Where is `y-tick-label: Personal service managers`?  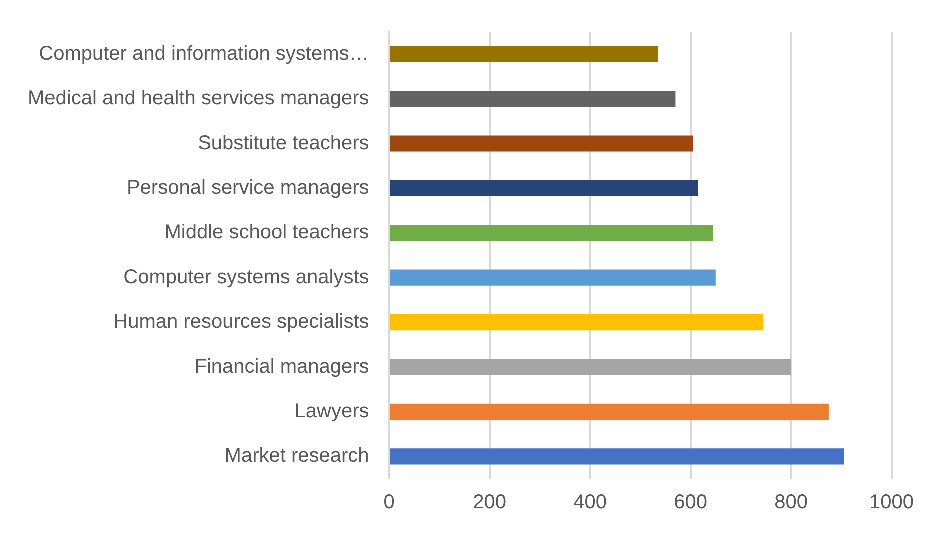
y-tick-label: Personal service managers is located at coordinates (248, 187).